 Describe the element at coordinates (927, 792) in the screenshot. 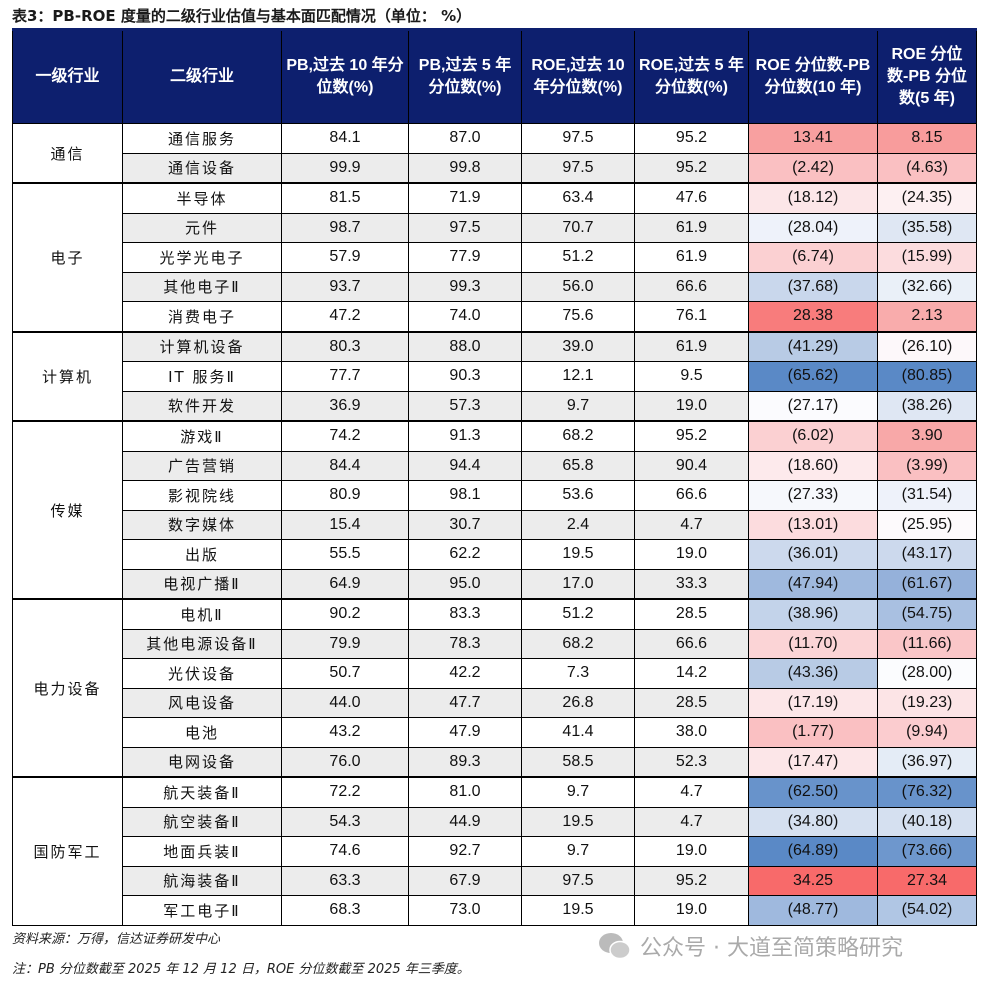

I see `diff-5y-cell: (76.32)` at that location.